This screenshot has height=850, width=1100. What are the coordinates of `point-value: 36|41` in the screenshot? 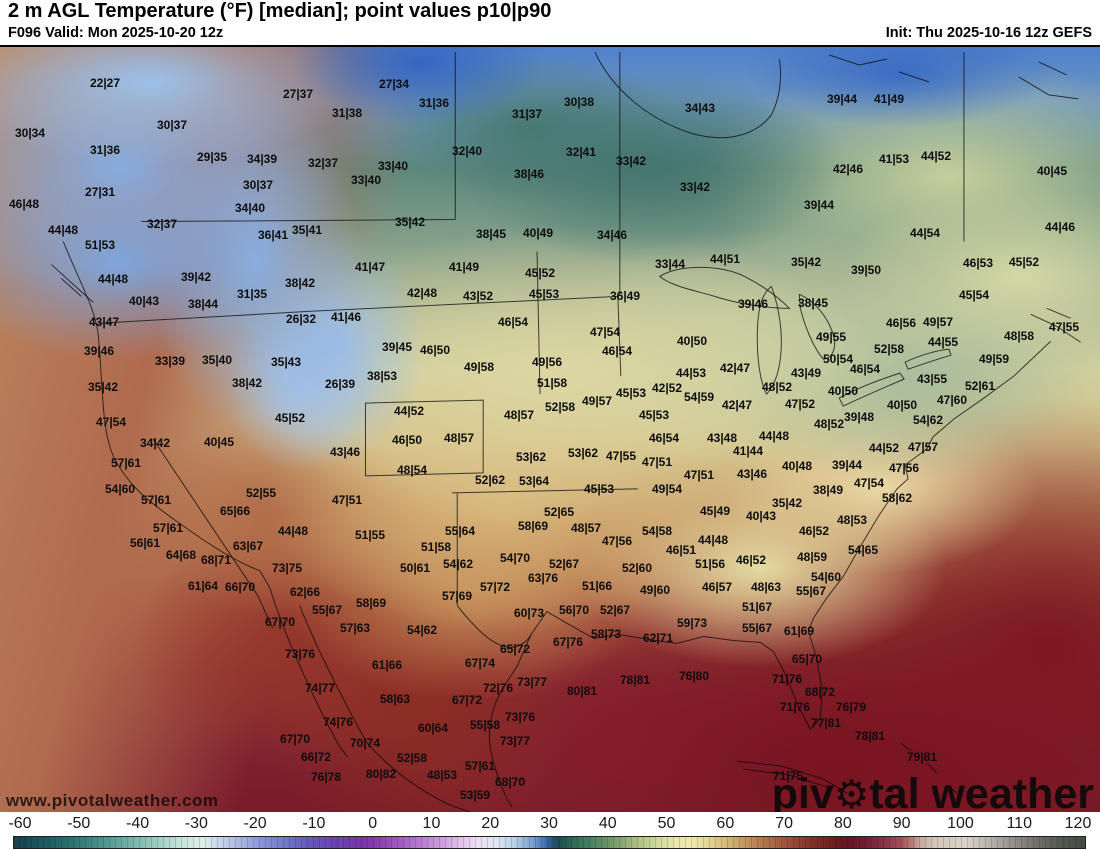 It's located at (273, 235).